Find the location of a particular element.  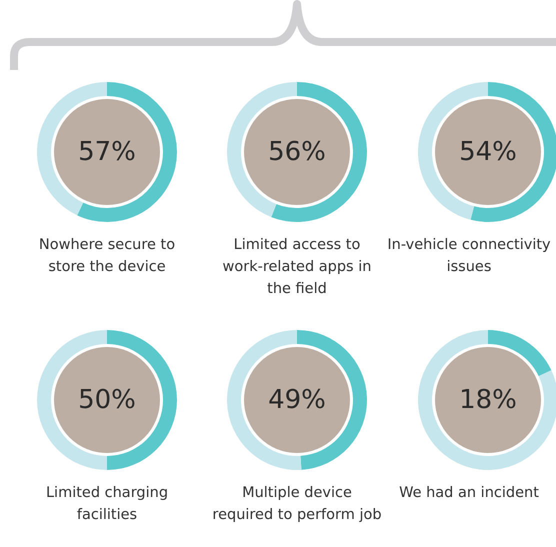

text: Limited charging facilities is located at coordinates (107, 504).